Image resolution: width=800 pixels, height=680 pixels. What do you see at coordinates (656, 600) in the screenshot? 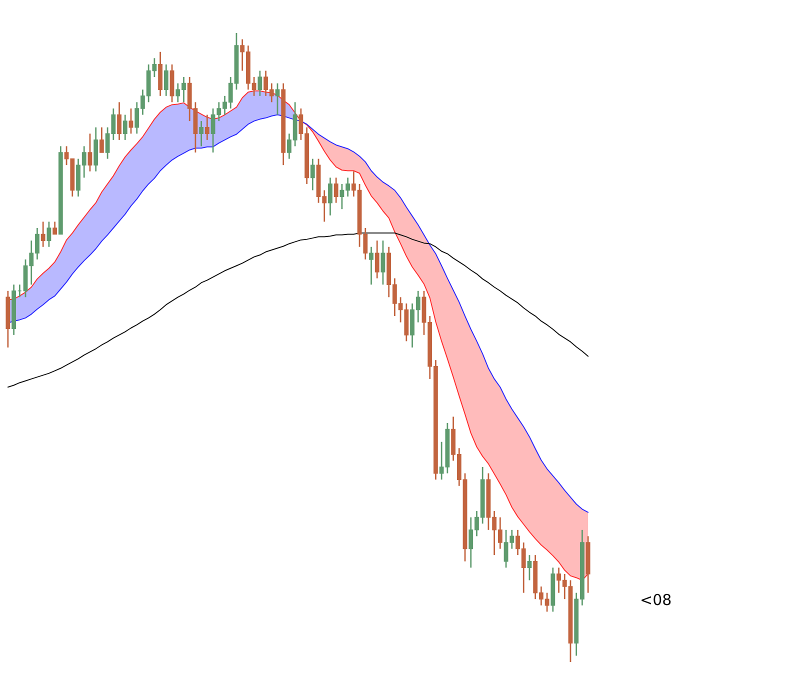
I see `text: <08` at bounding box center [656, 600].